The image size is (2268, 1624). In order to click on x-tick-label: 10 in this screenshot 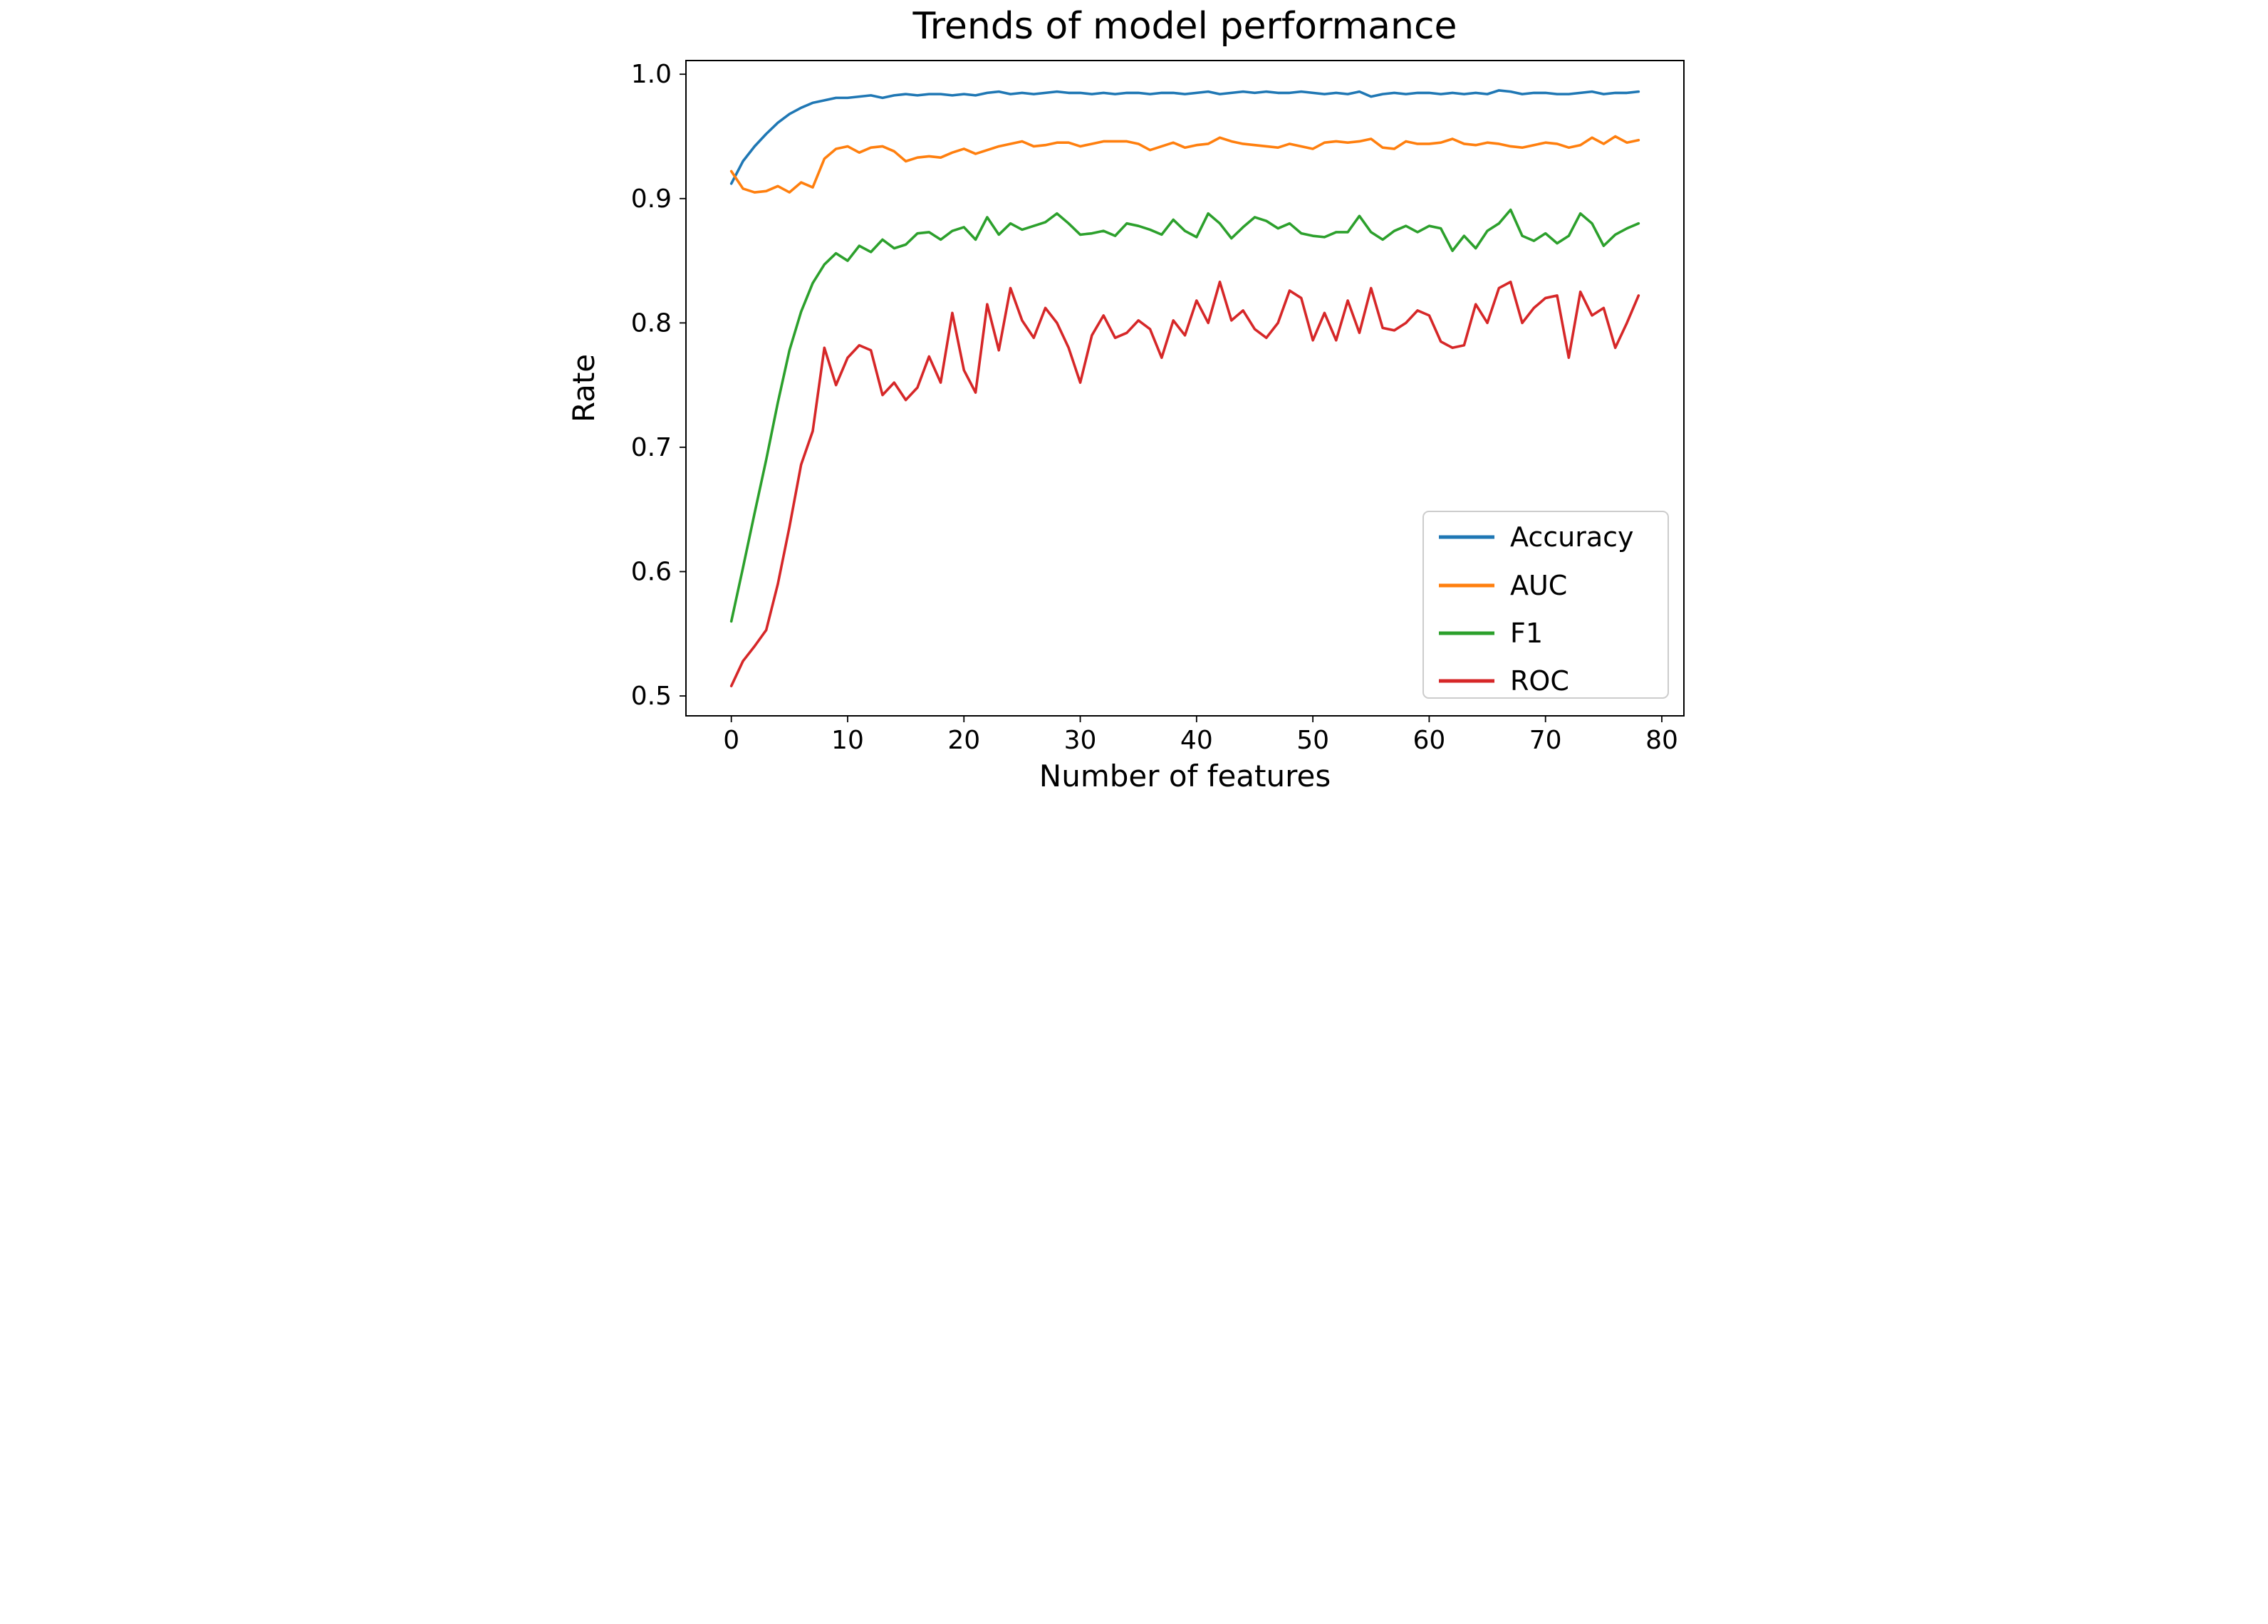, I will do `click(847, 740)`.